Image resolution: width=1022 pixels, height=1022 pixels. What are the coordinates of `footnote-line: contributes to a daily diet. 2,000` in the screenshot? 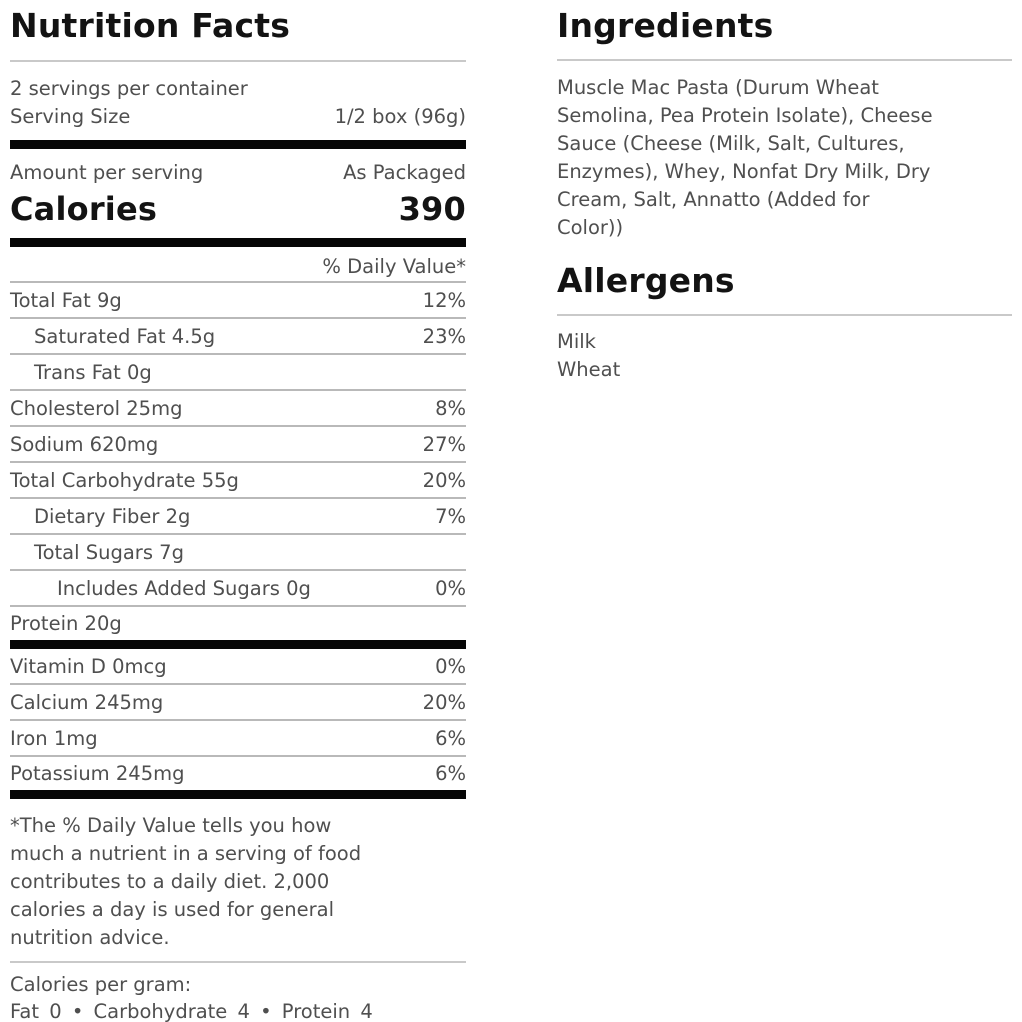 It's located at (170, 881).